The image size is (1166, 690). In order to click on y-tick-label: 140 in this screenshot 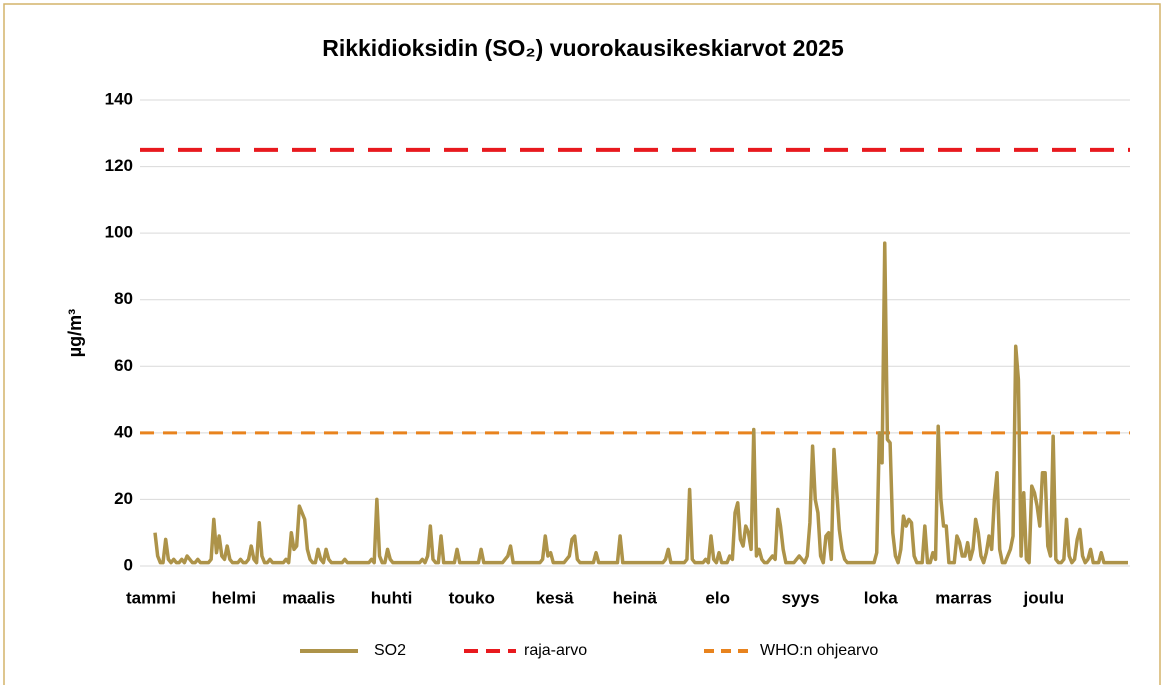, I will do `click(119, 98)`.